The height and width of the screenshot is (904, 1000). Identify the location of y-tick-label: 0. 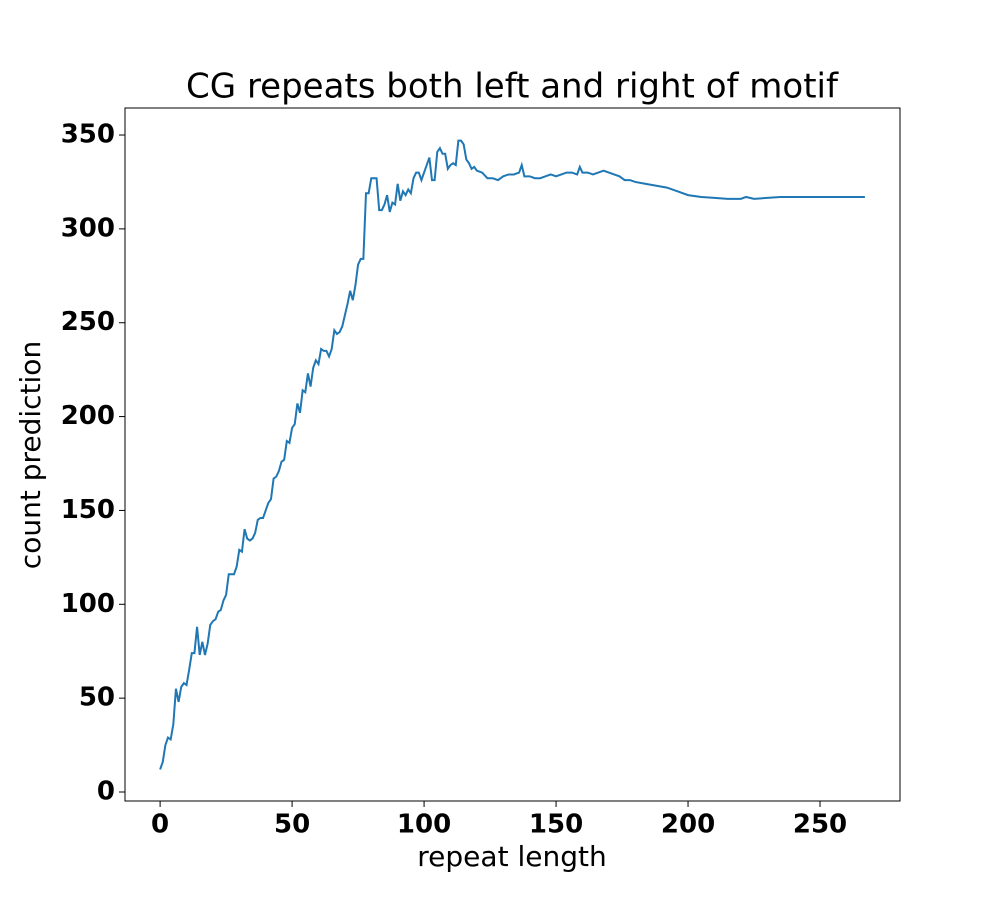
(106, 791).